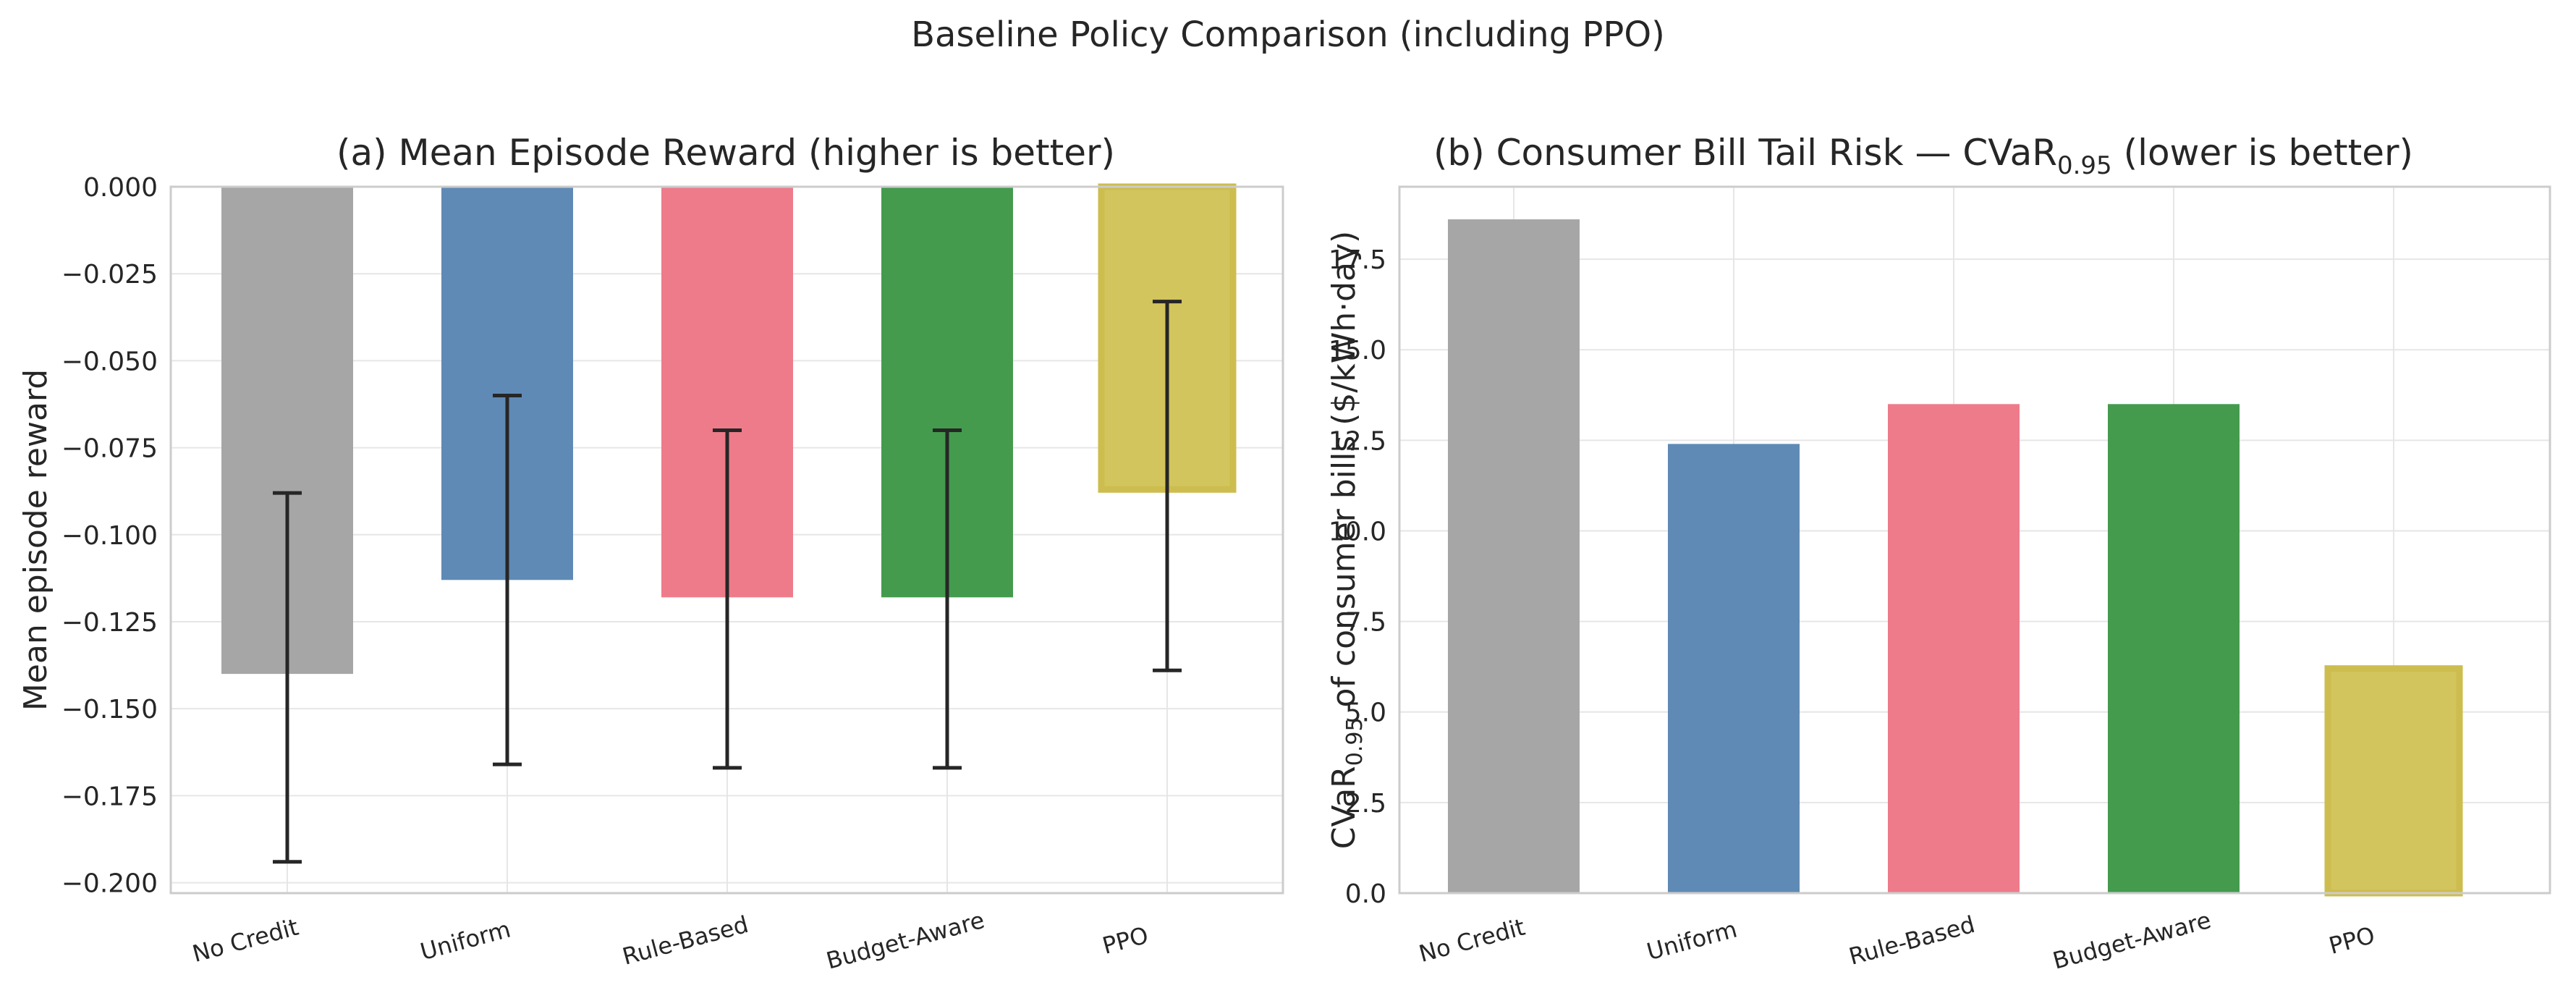 Image resolution: width=2576 pixels, height=993 pixels. I want to click on panel-a-ylabel: Mean episode reward, so click(35, 540).